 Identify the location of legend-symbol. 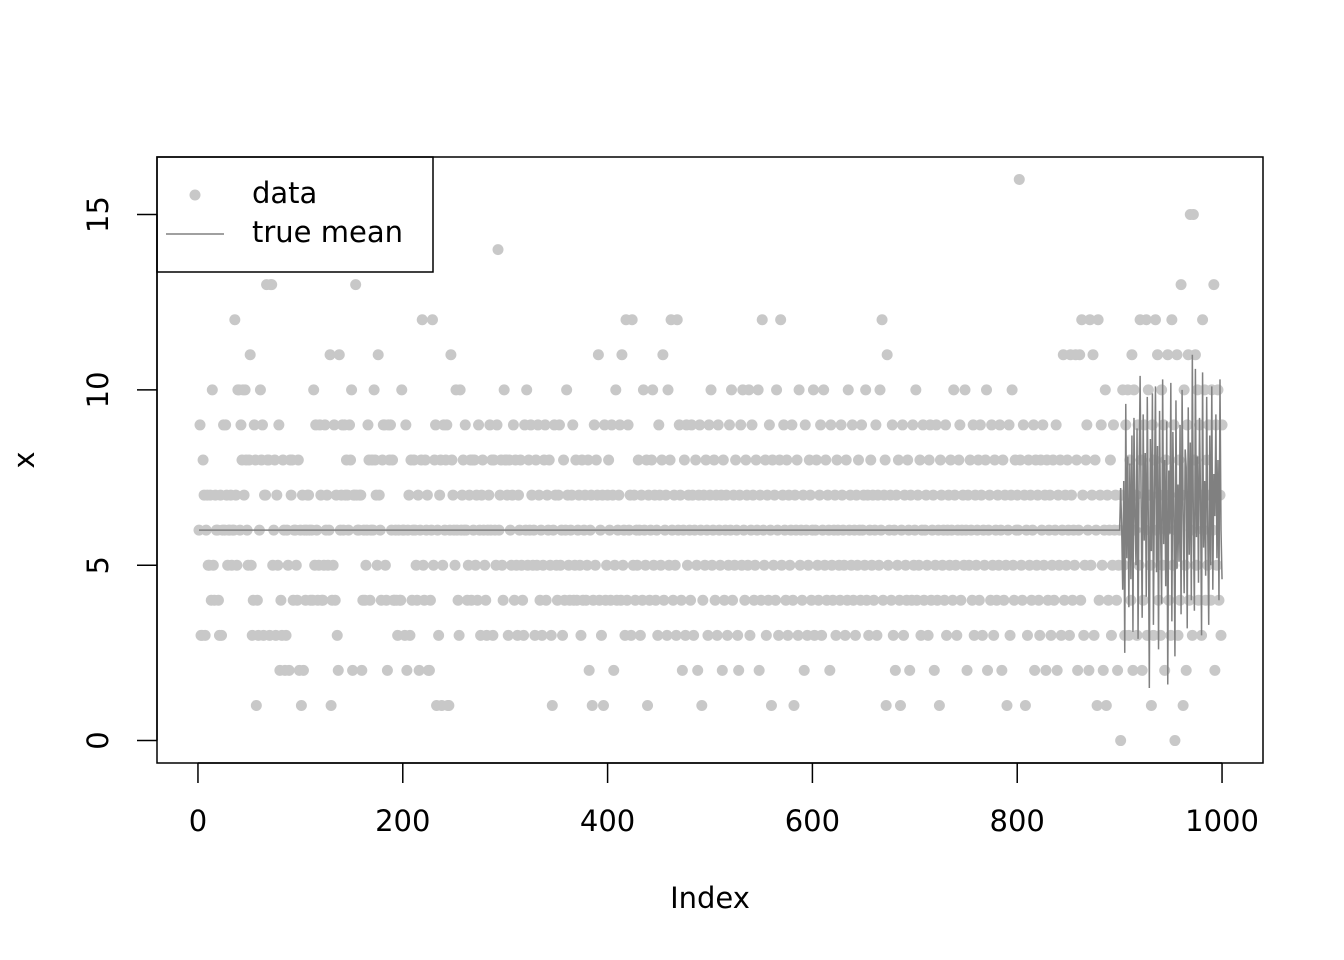
(195, 195).